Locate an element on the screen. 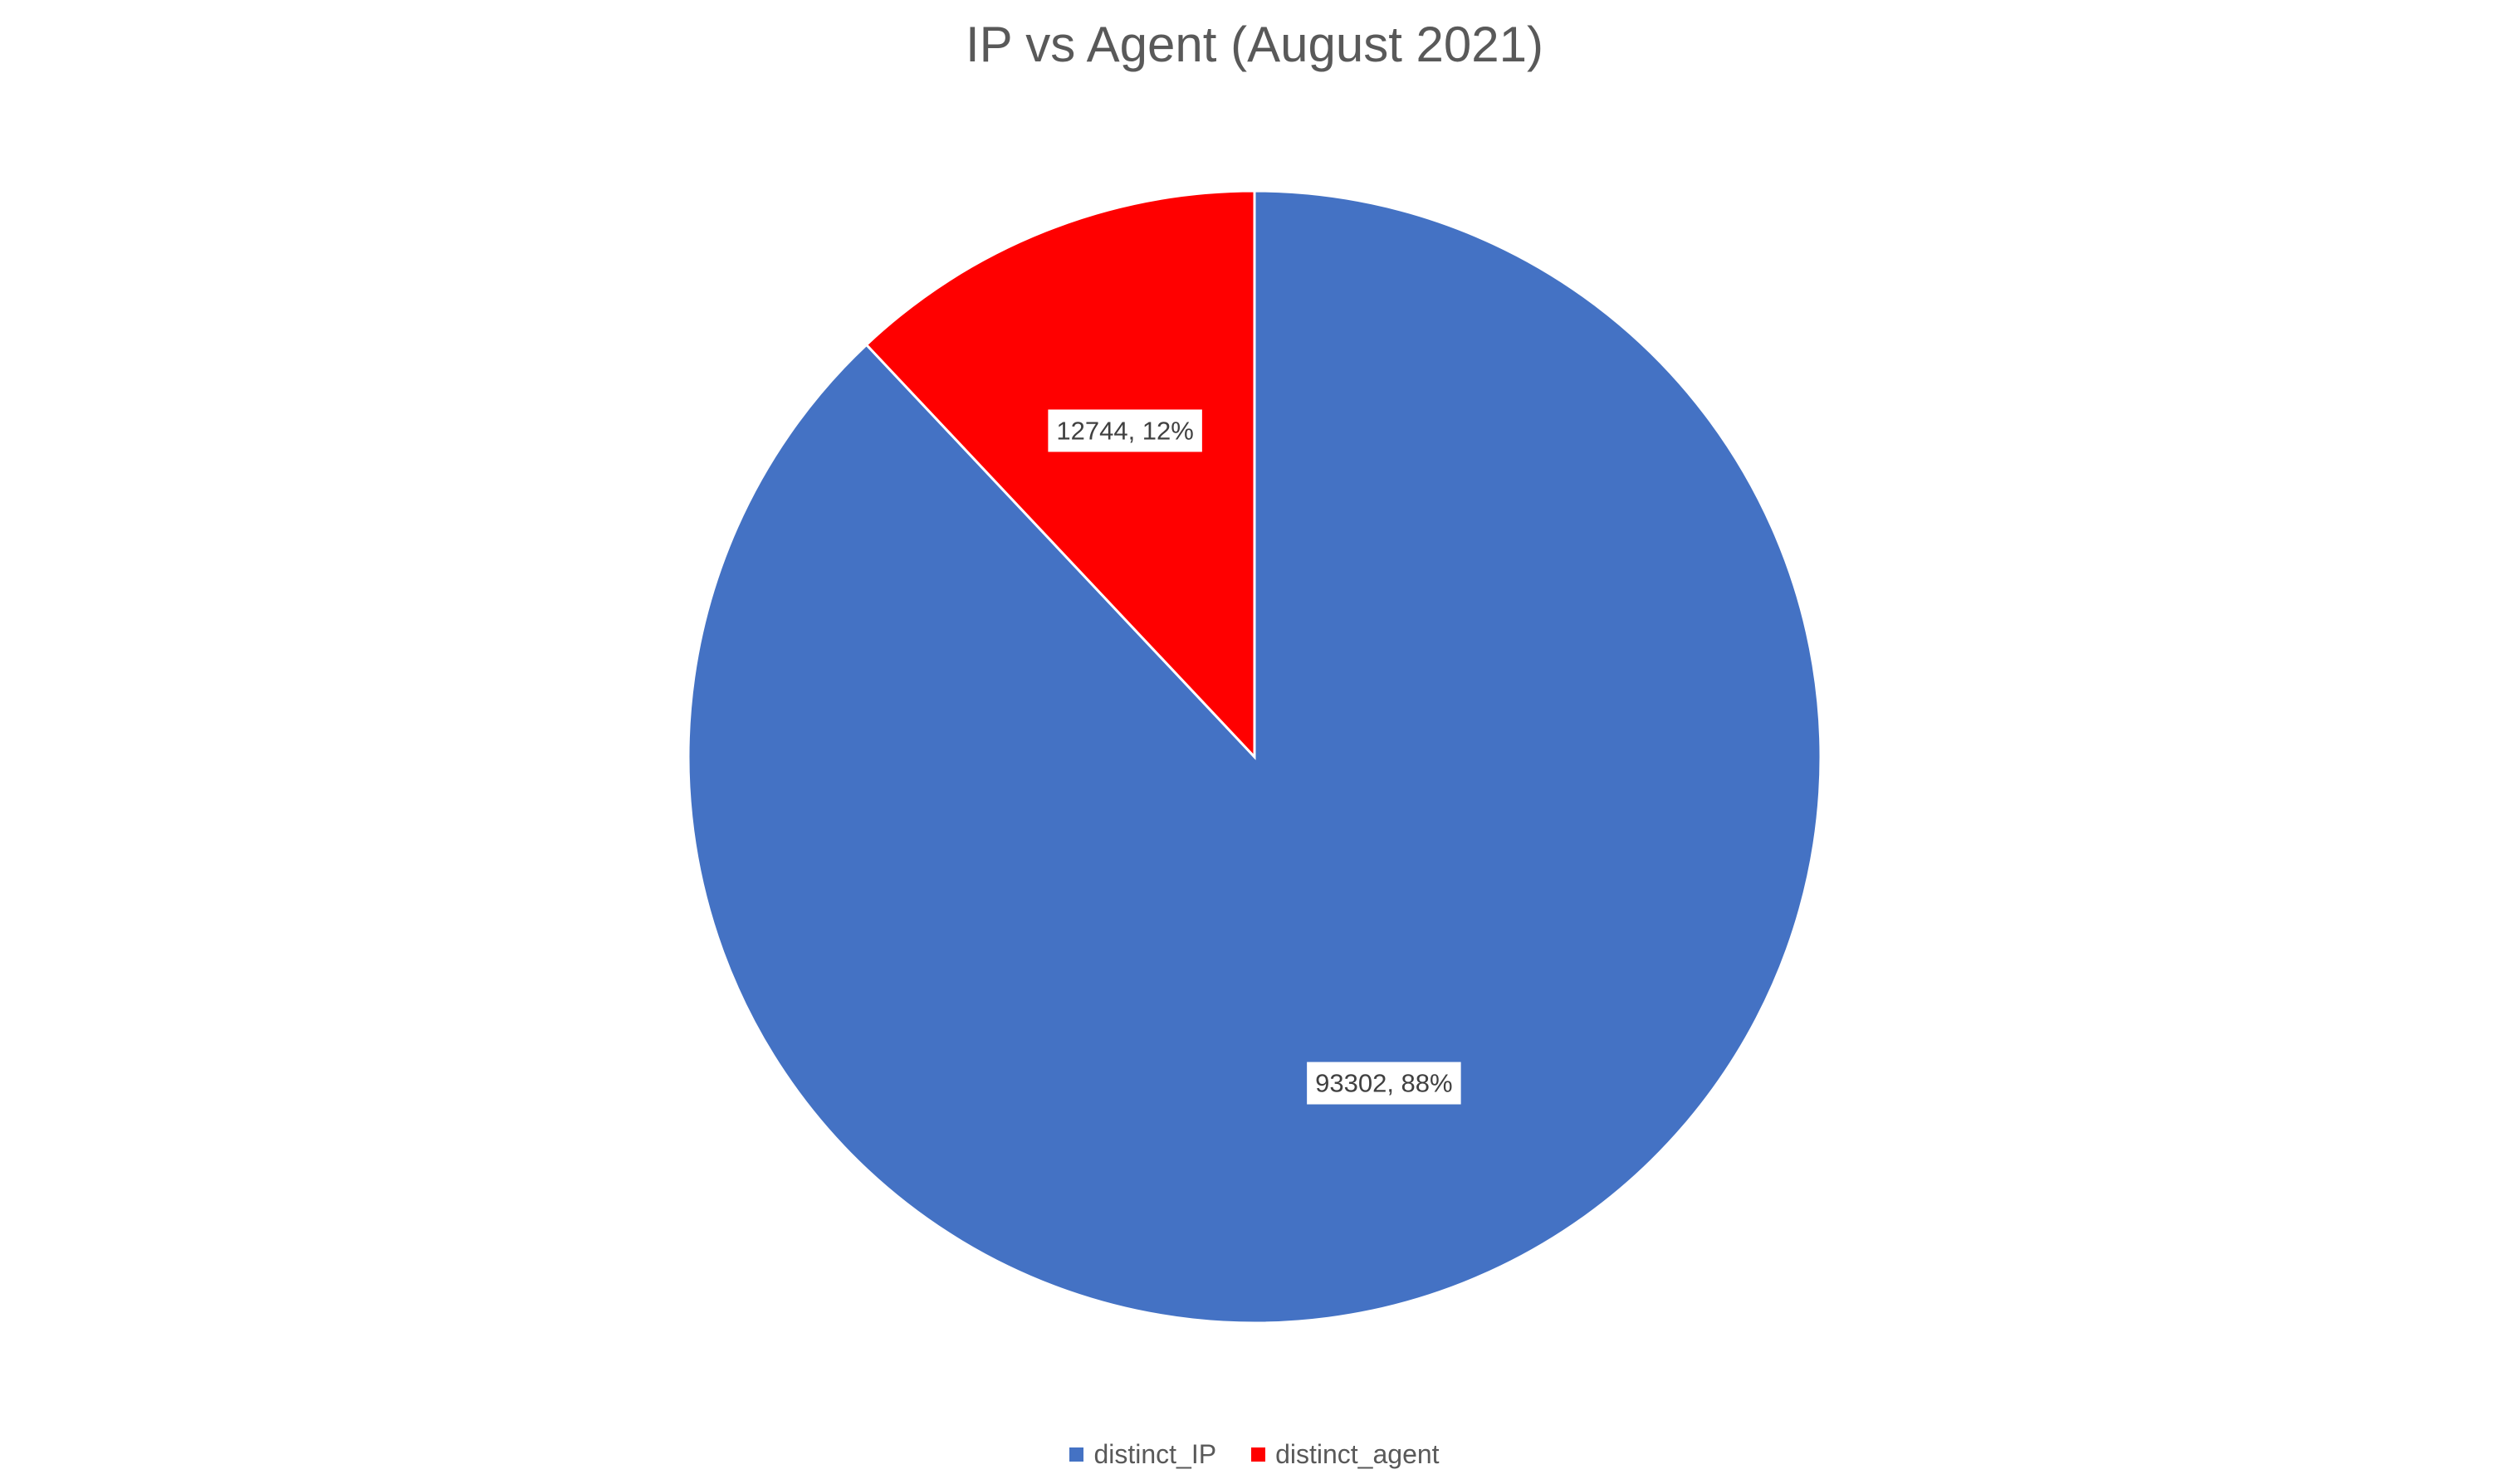 The width and height of the screenshot is (2509, 1484). data-label-text: 93302, 88% is located at coordinates (1383, 1083).